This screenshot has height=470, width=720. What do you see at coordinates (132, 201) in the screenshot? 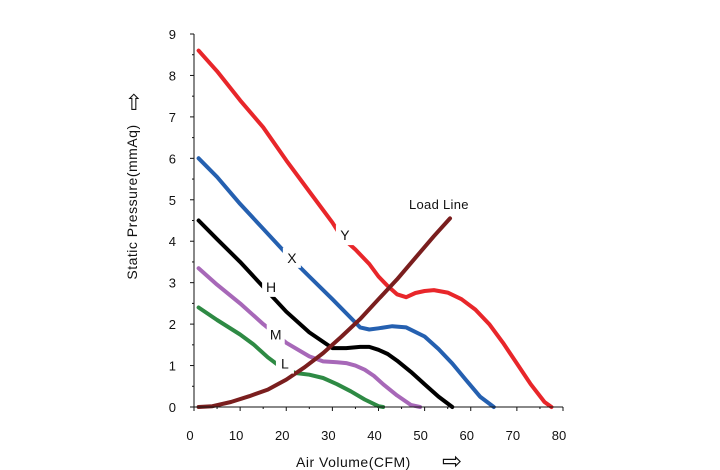
I see `y-axis-title: Static Pressure(mmAq)` at bounding box center [132, 201].